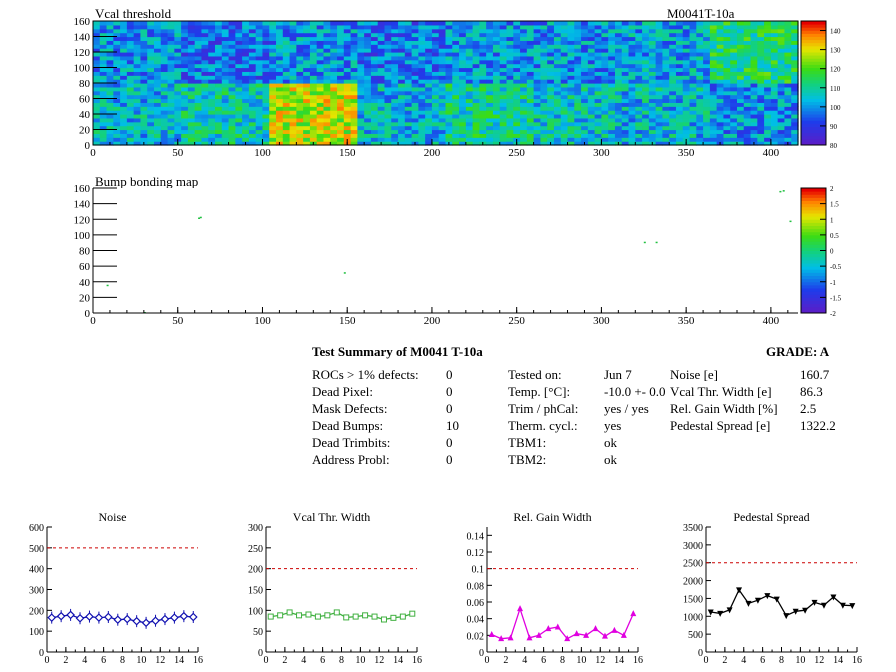  Describe the element at coordinates (65, 660) in the screenshot. I see `chart-x-tick-label: 2` at that location.